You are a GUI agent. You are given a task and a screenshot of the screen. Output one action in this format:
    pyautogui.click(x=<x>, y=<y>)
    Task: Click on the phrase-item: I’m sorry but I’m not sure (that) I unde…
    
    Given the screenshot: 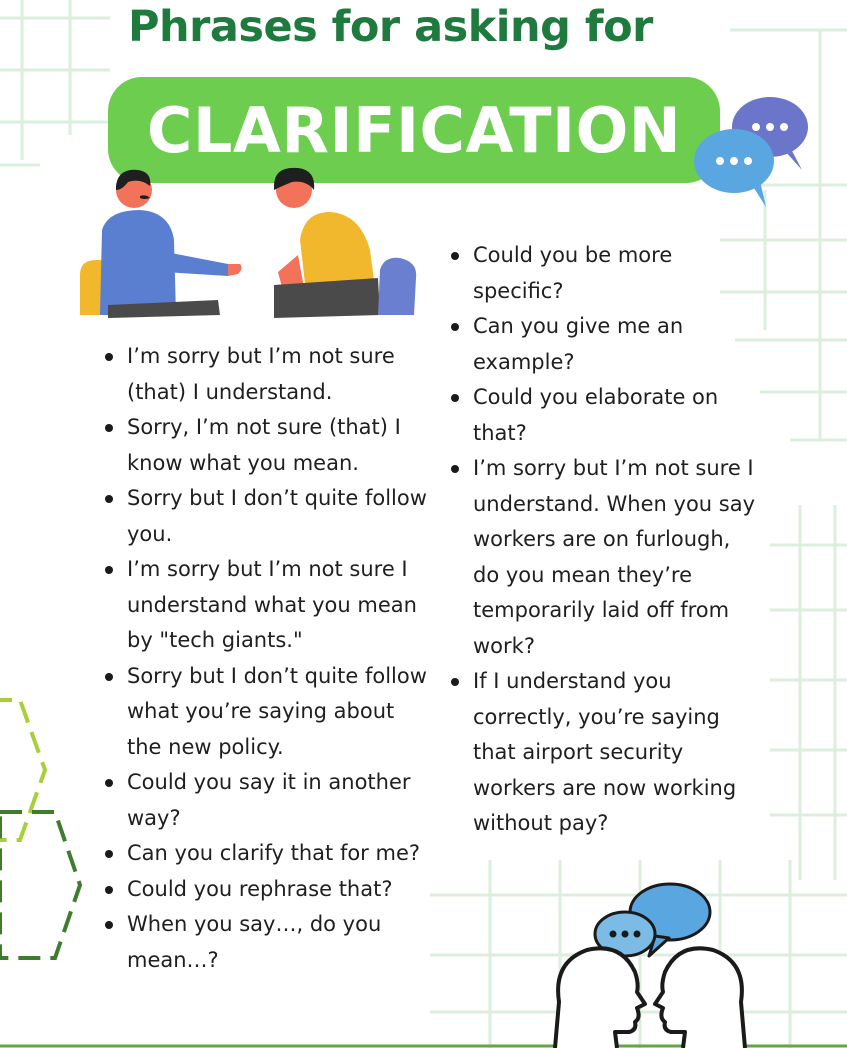 What is the action you would take?
    pyautogui.click(x=270, y=374)
    